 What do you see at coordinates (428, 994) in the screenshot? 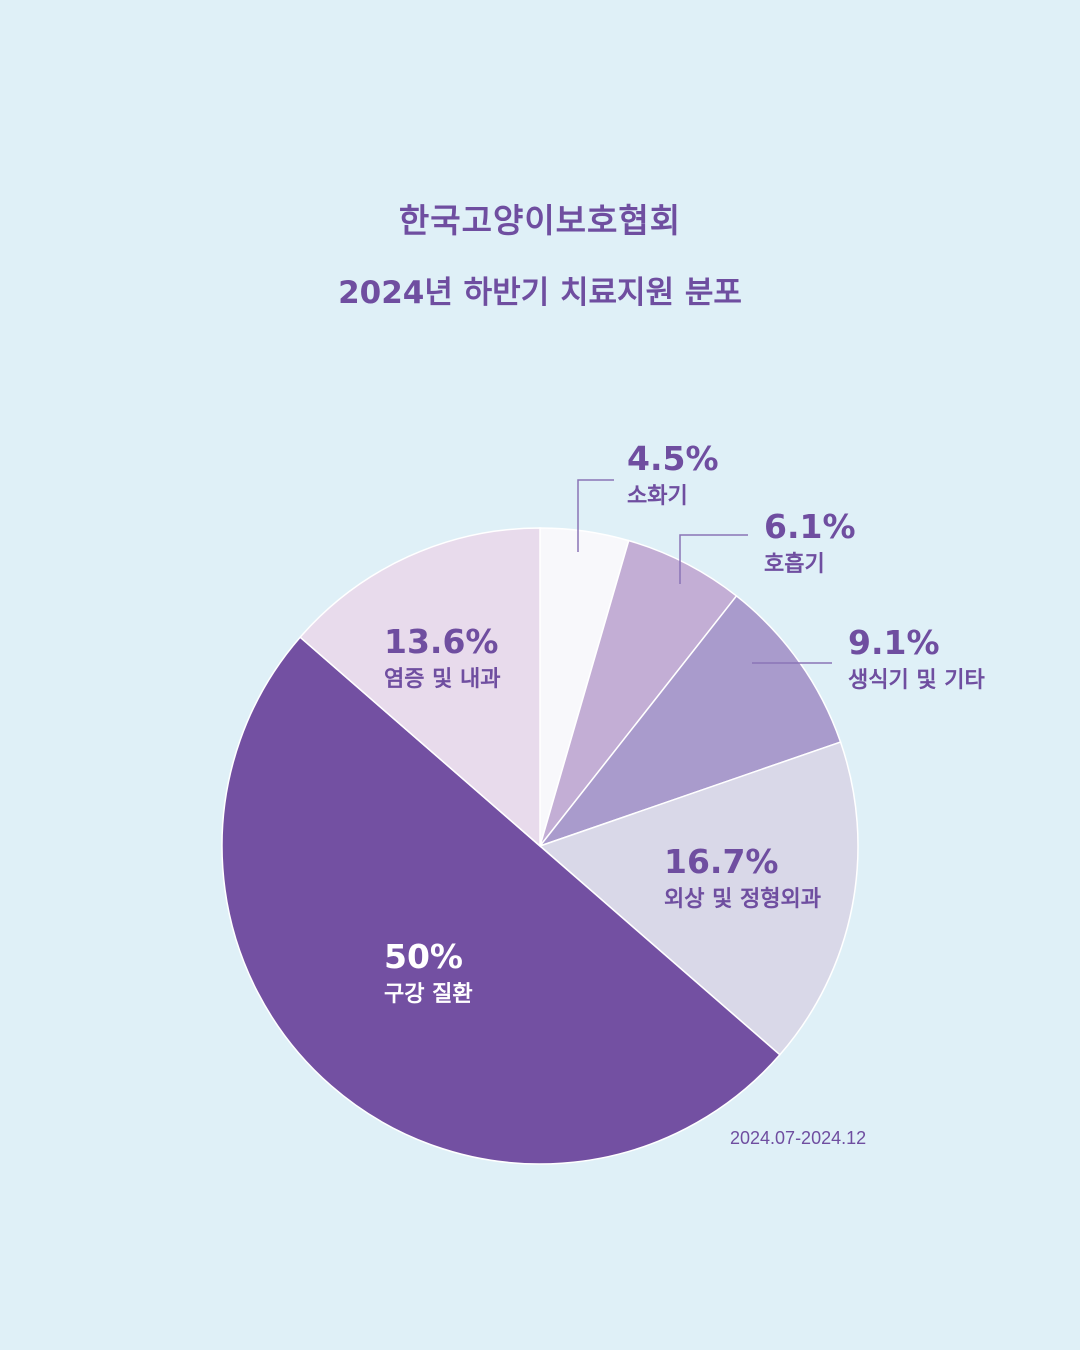
I see `slice-category-label: 구강 질환` at bounding box center [428, 994].